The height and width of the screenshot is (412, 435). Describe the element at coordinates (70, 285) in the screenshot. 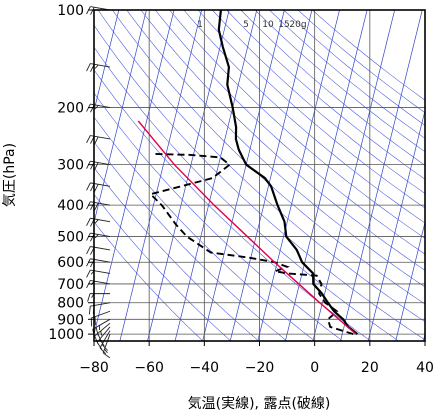

I see `y-tick-label: 700` at that location.